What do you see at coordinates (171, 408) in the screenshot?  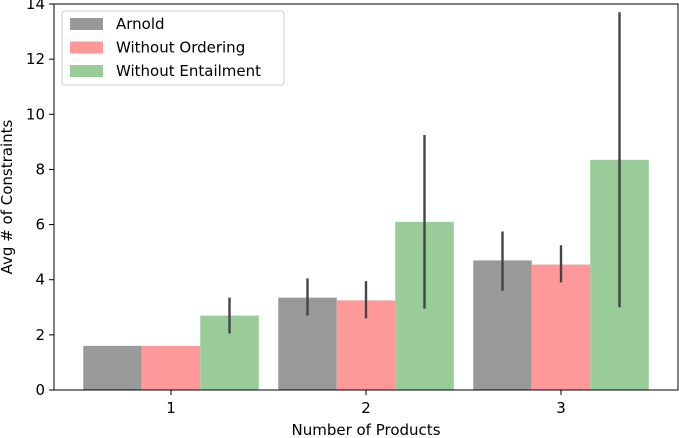 I see `x-tick-label: 1` at bounding box center [171, 408].